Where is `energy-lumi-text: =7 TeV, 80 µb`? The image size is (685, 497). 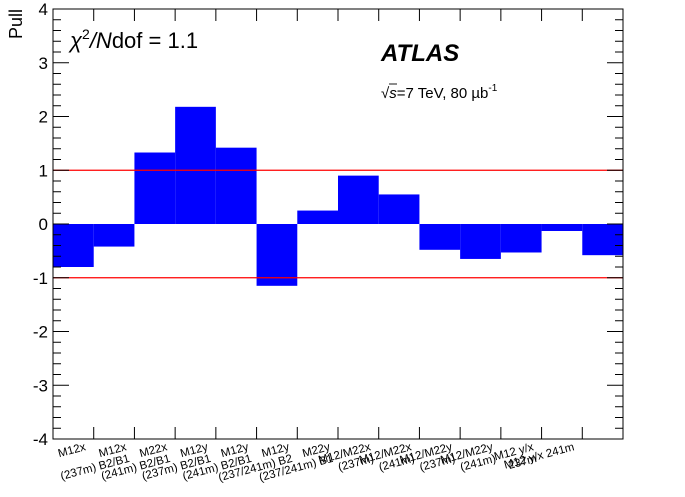
energy-lumi-text: =7 TeV, 80 µb is located at coordinates (443, 93).